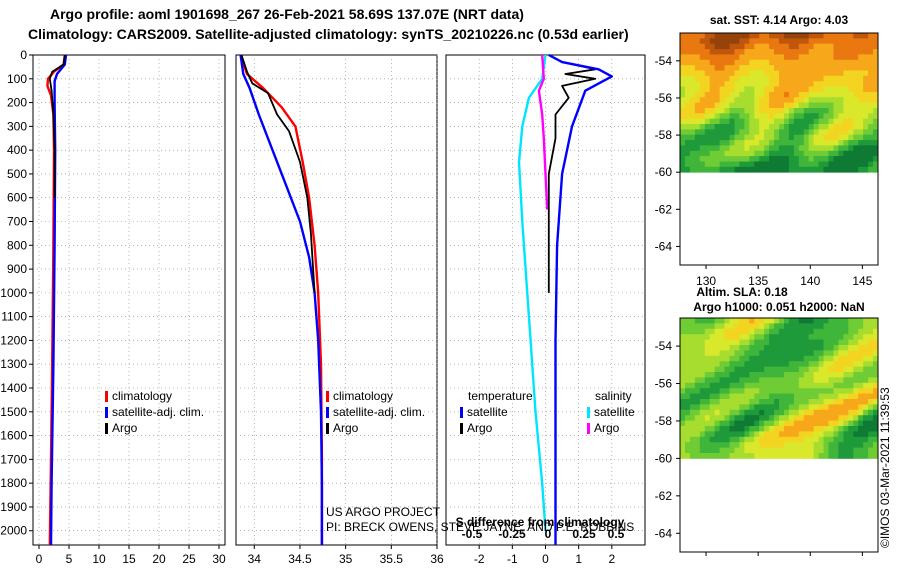  What do you see at coordinates (17, 245) in the screenshot?
I see `depth-tick-label: 800` at bounding box center [17, 245].